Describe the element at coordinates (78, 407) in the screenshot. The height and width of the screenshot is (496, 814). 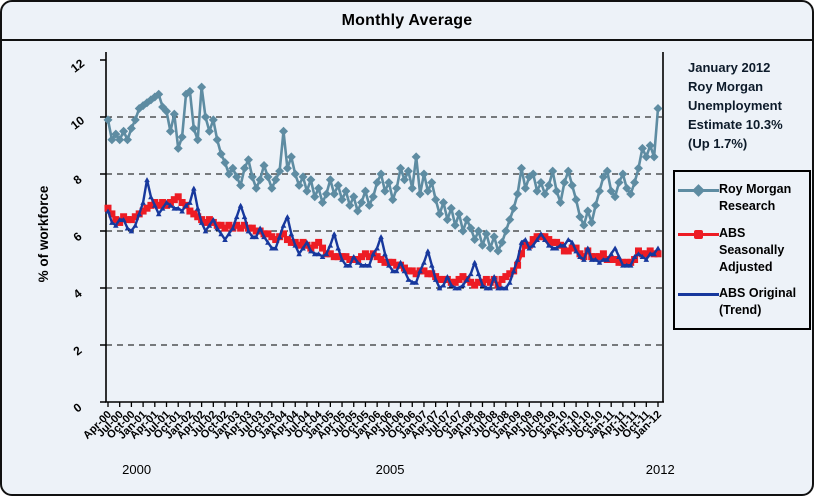
I see `y-tick-label: 0` at that location.